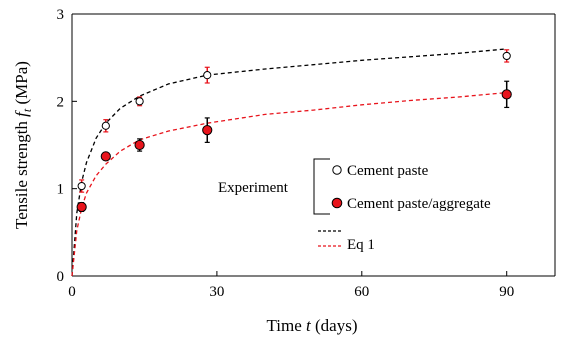 This screenshot has width=573, height=337. I want to click on legend-cement-paste-aggregate: Cement paste/aggregate, so click(419, 204).